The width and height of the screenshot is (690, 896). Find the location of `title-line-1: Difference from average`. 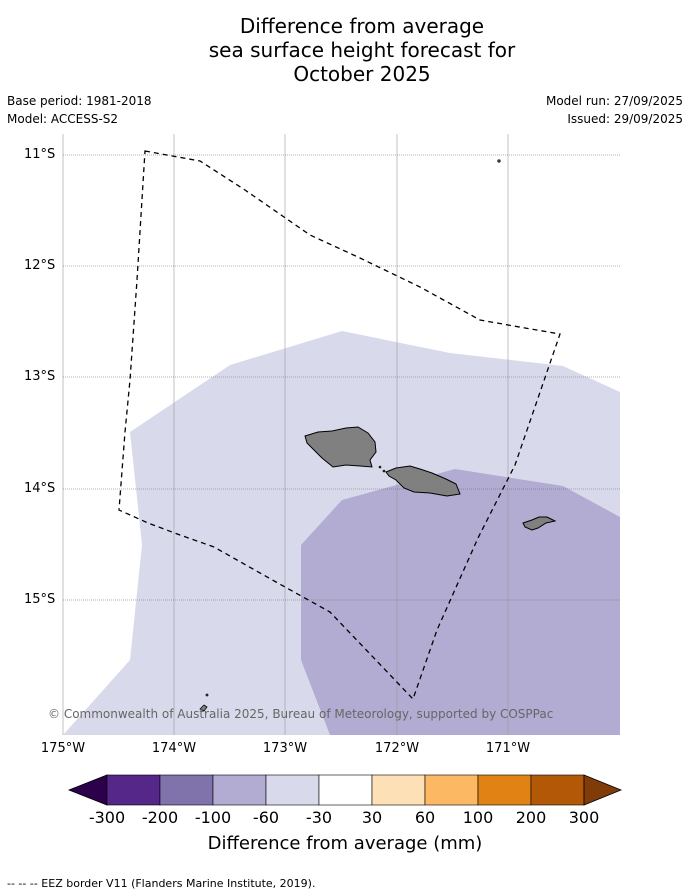

title-line-1: Difference from average is located at coordinates (362, 26).